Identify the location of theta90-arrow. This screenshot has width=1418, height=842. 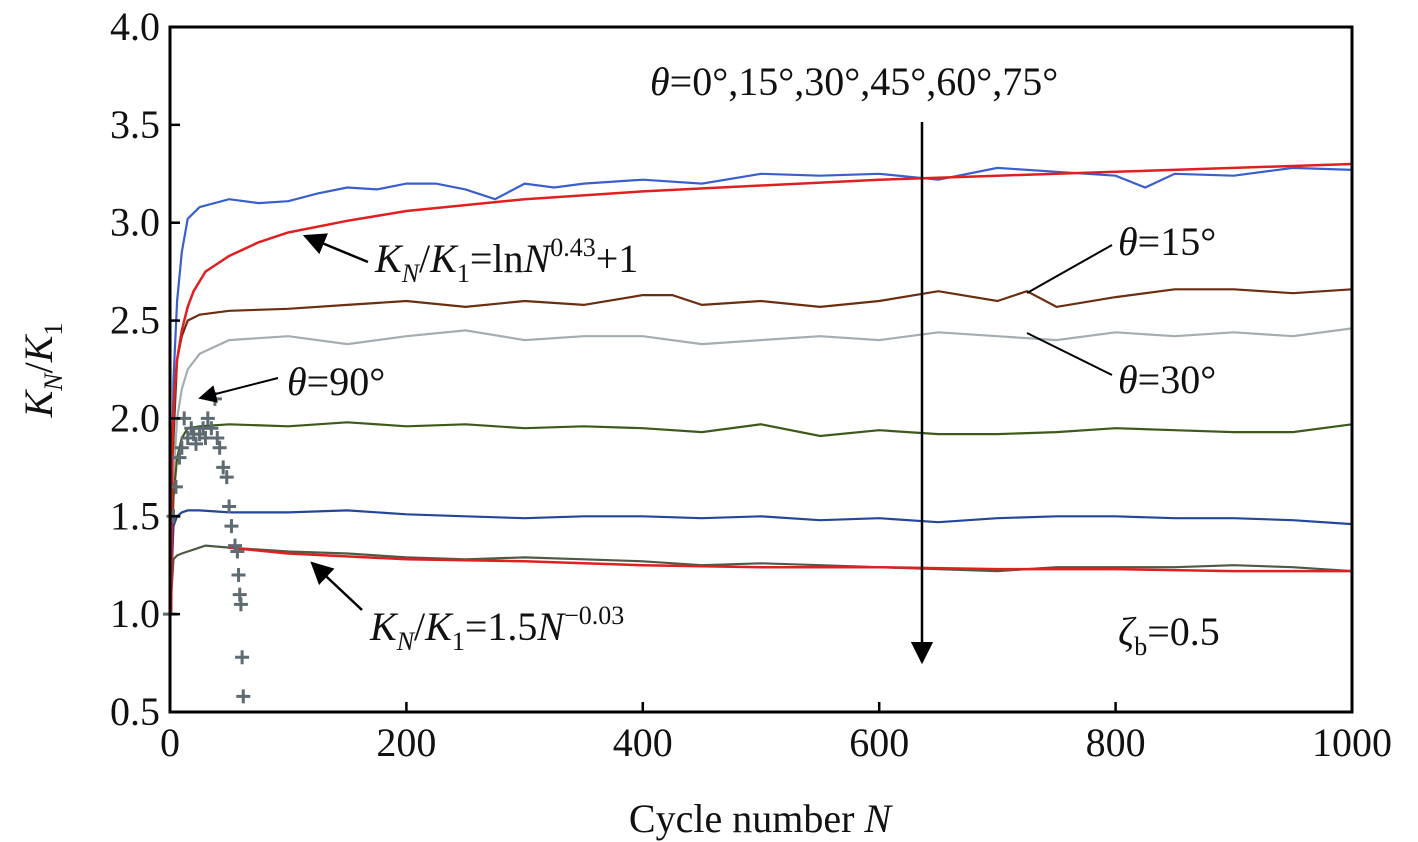
(238, 390).